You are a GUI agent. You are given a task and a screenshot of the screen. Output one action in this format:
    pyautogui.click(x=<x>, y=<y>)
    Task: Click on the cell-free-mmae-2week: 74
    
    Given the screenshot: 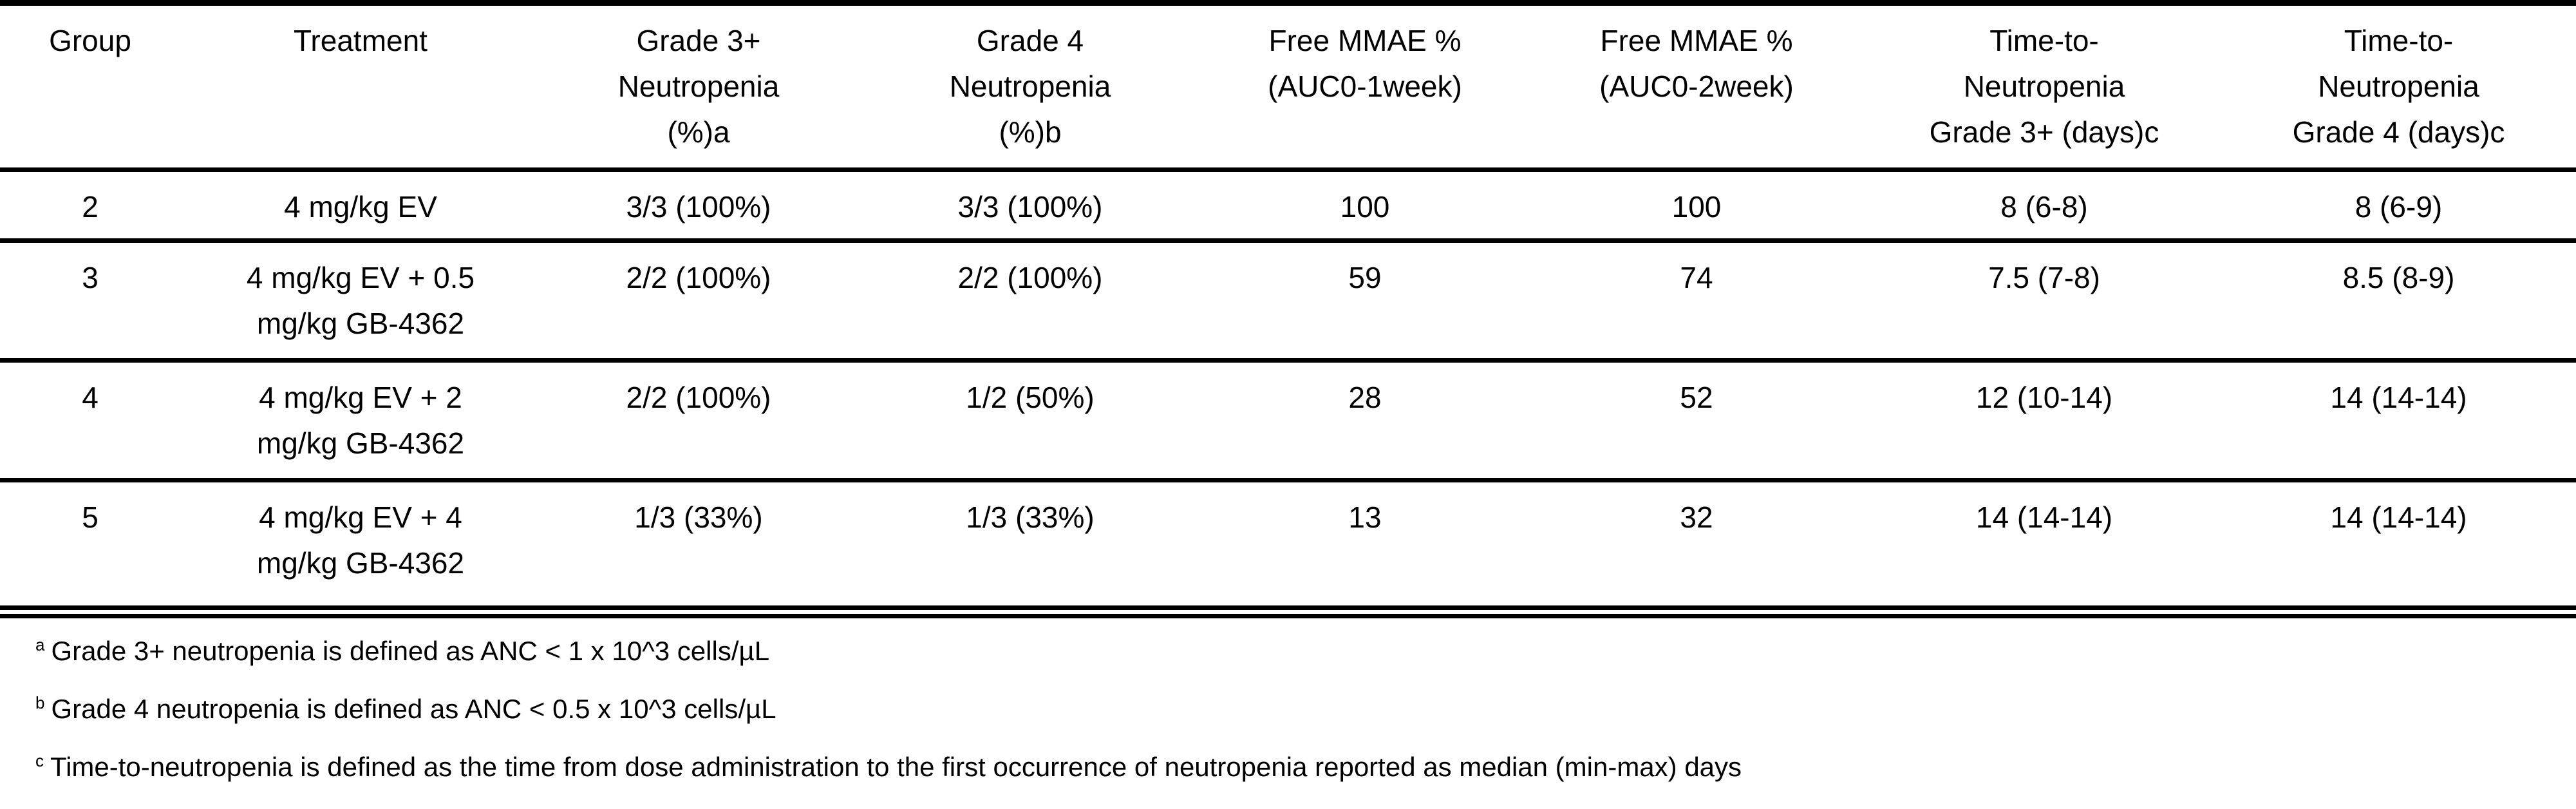 What is the action you would take?
    pyautogui.click(x=1696, y=301)
    